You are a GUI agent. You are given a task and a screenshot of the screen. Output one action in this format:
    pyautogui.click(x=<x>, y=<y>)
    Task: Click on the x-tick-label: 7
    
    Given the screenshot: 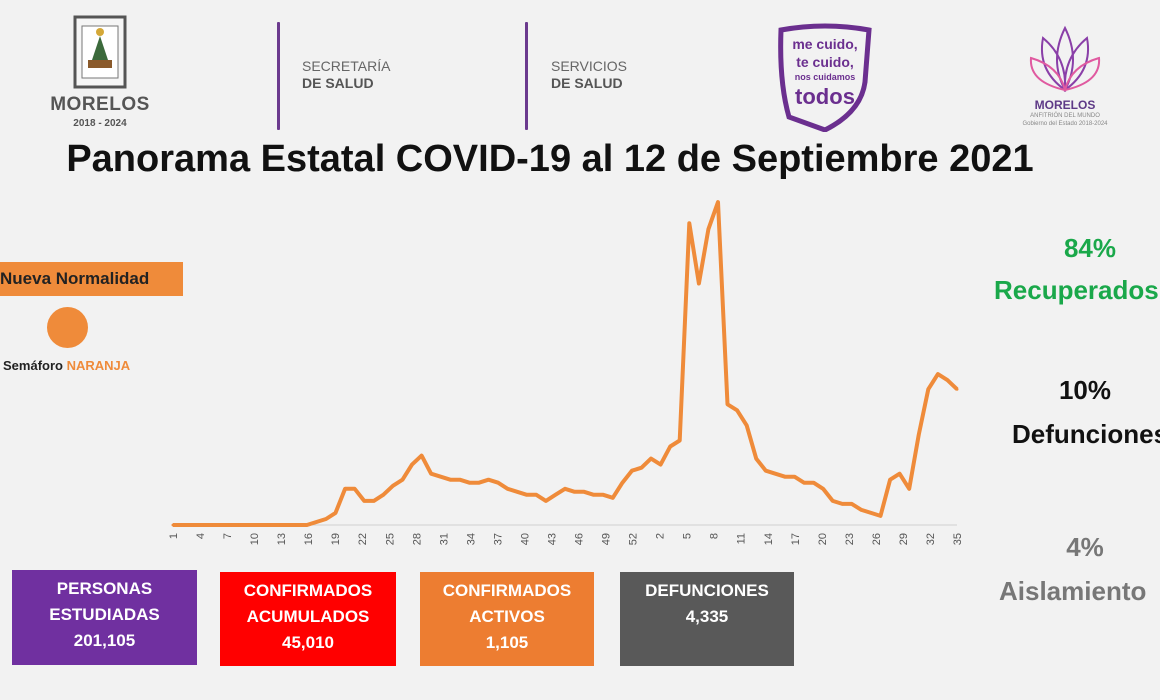 What is the action you would take?
    pyautogui.click(x=228, y=536)
    